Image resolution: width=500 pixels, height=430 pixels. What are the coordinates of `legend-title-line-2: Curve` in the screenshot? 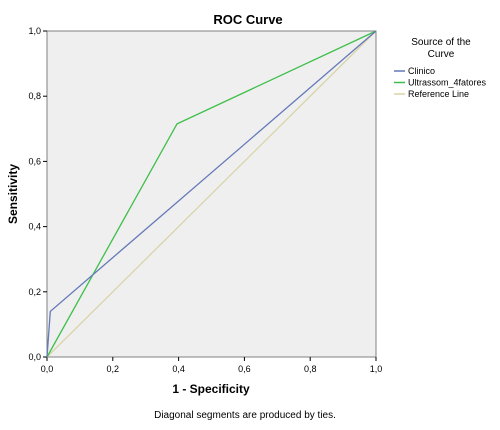 It's located at (441, 54).